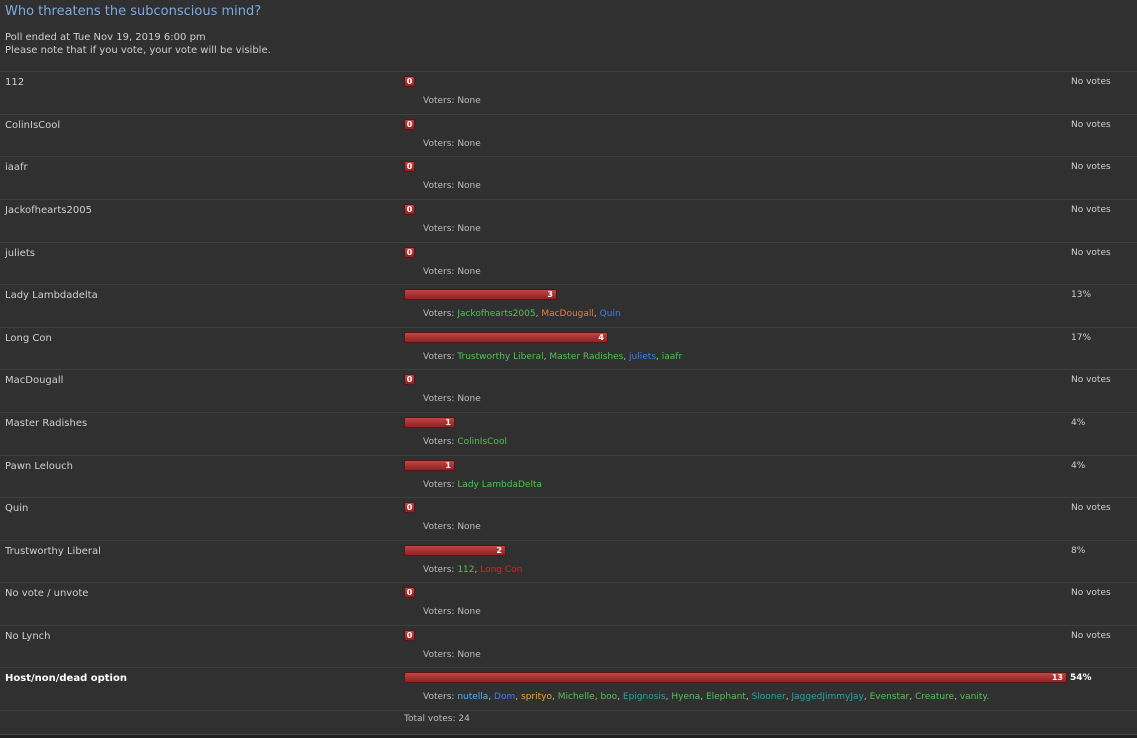 This screenshot has width=1137, height=738. I want to click on voter-link: MacDougall, so click(567, 314).